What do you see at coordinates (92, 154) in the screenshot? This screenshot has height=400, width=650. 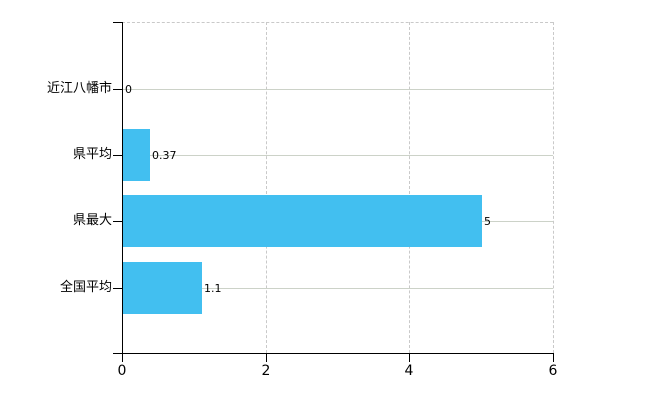 I see `category-label: 県平均` at bounding box center [92, 154].